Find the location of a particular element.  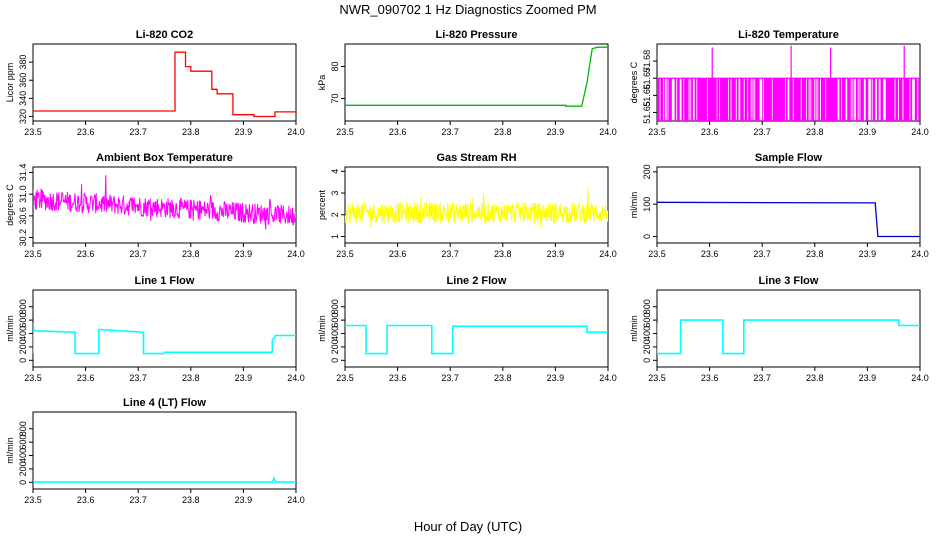

panel-title: Line 3 Flow is located at coordinates (789, 281).